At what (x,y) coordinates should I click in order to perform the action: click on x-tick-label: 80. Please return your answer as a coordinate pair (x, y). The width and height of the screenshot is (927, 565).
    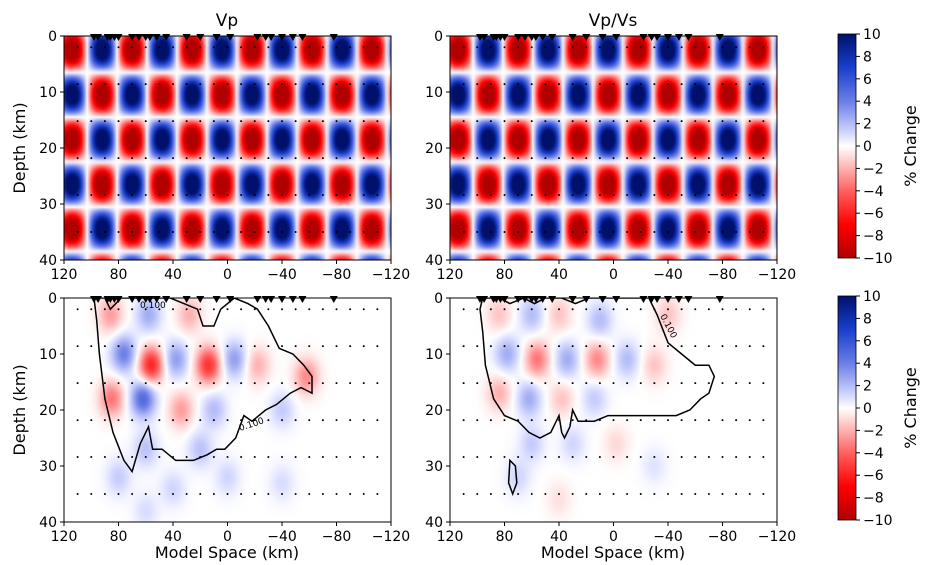
    Looking at the image, I should click on (505, 537).